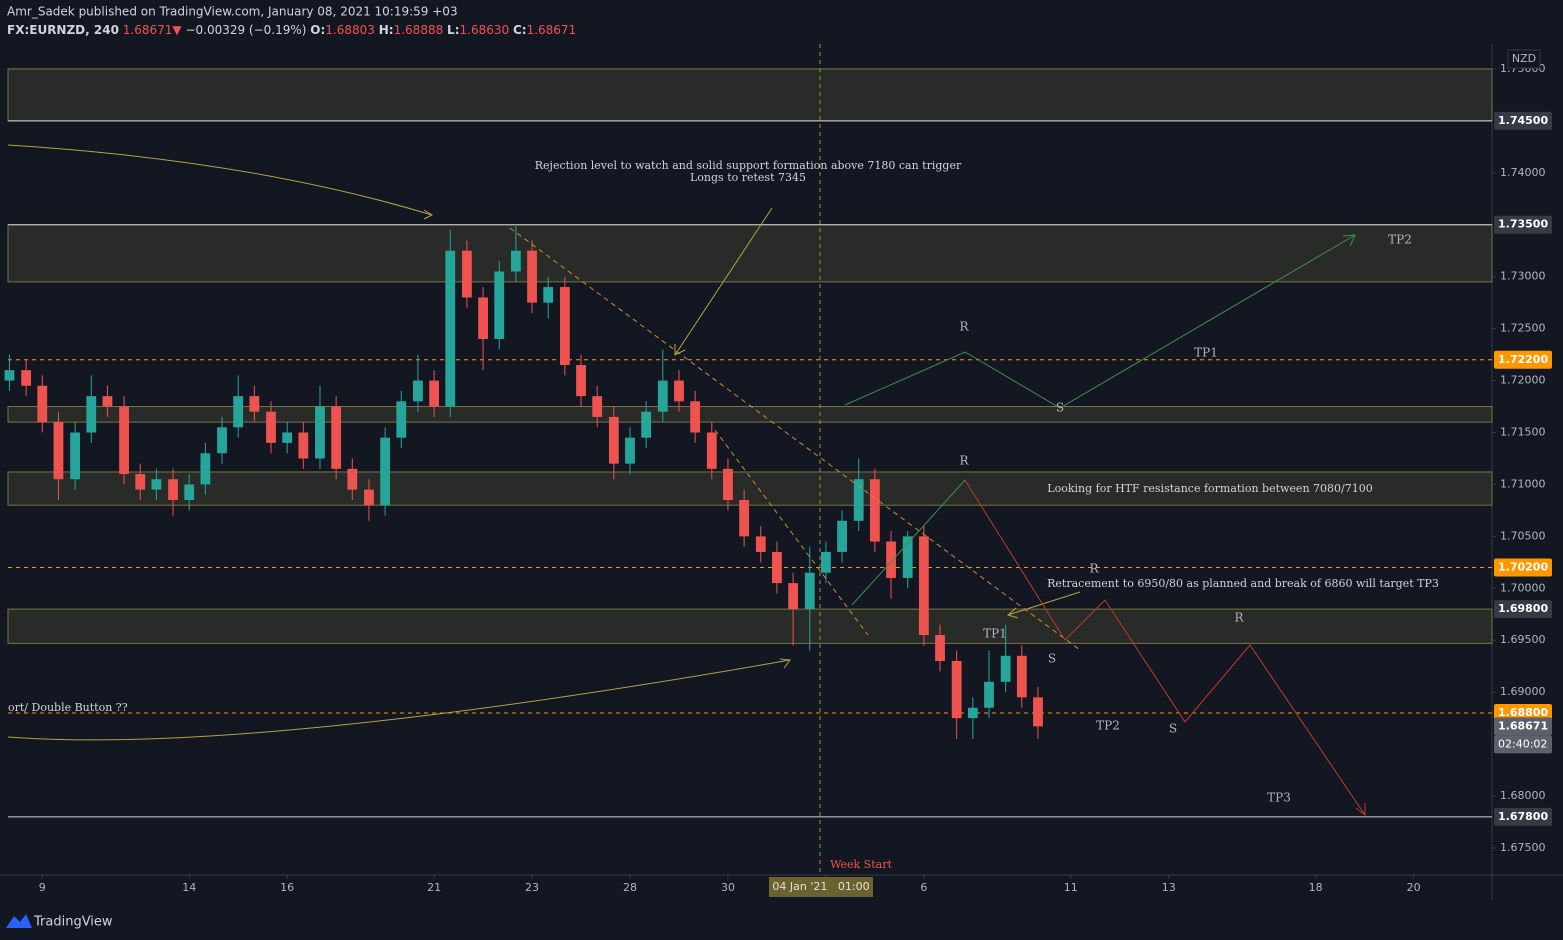 The image size is (1563, 940). Describe the element at coordinates (861, 864) in the screenshot. I see `annotation: Week Start` at that location.